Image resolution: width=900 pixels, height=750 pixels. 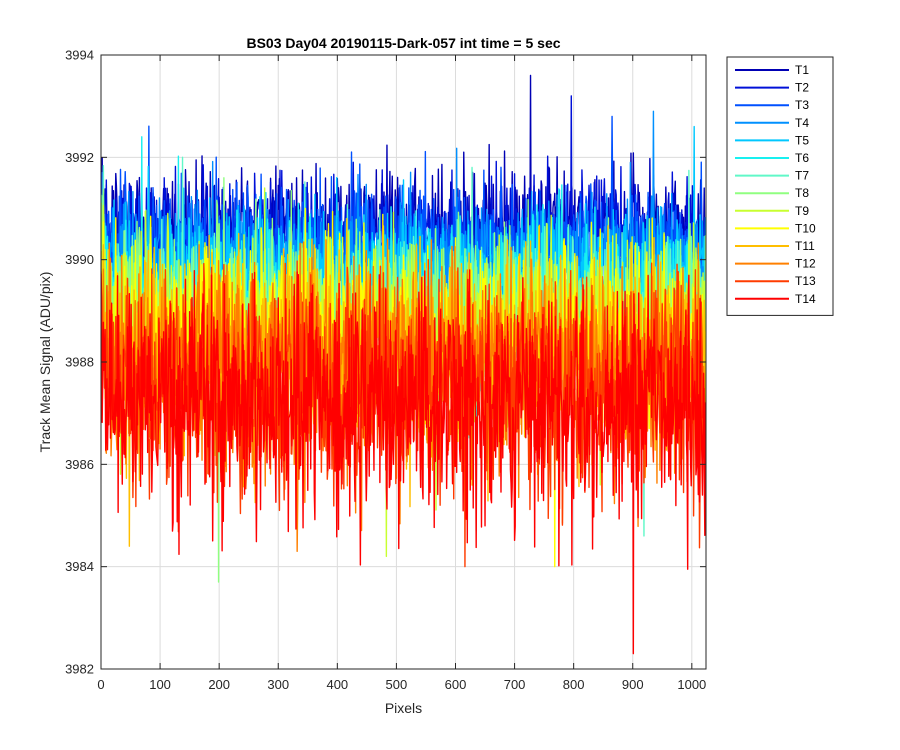 What do you see at coordinates (633, 684) in the screenshot?
I see `x-tick-label: 900` at bounding box center [633, 684].